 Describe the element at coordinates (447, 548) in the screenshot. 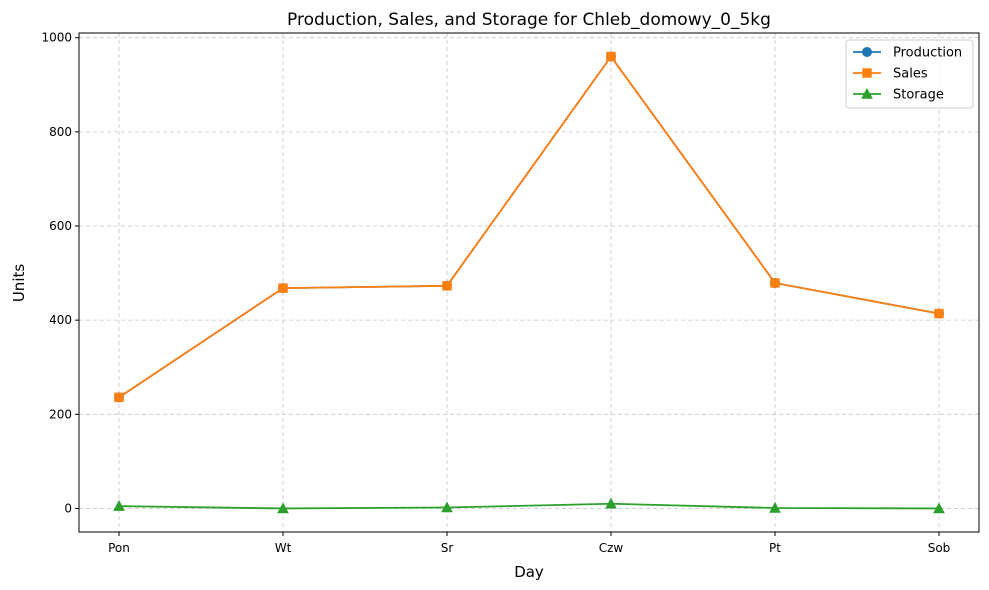

I see `x-tick-label: Sr` at that location.